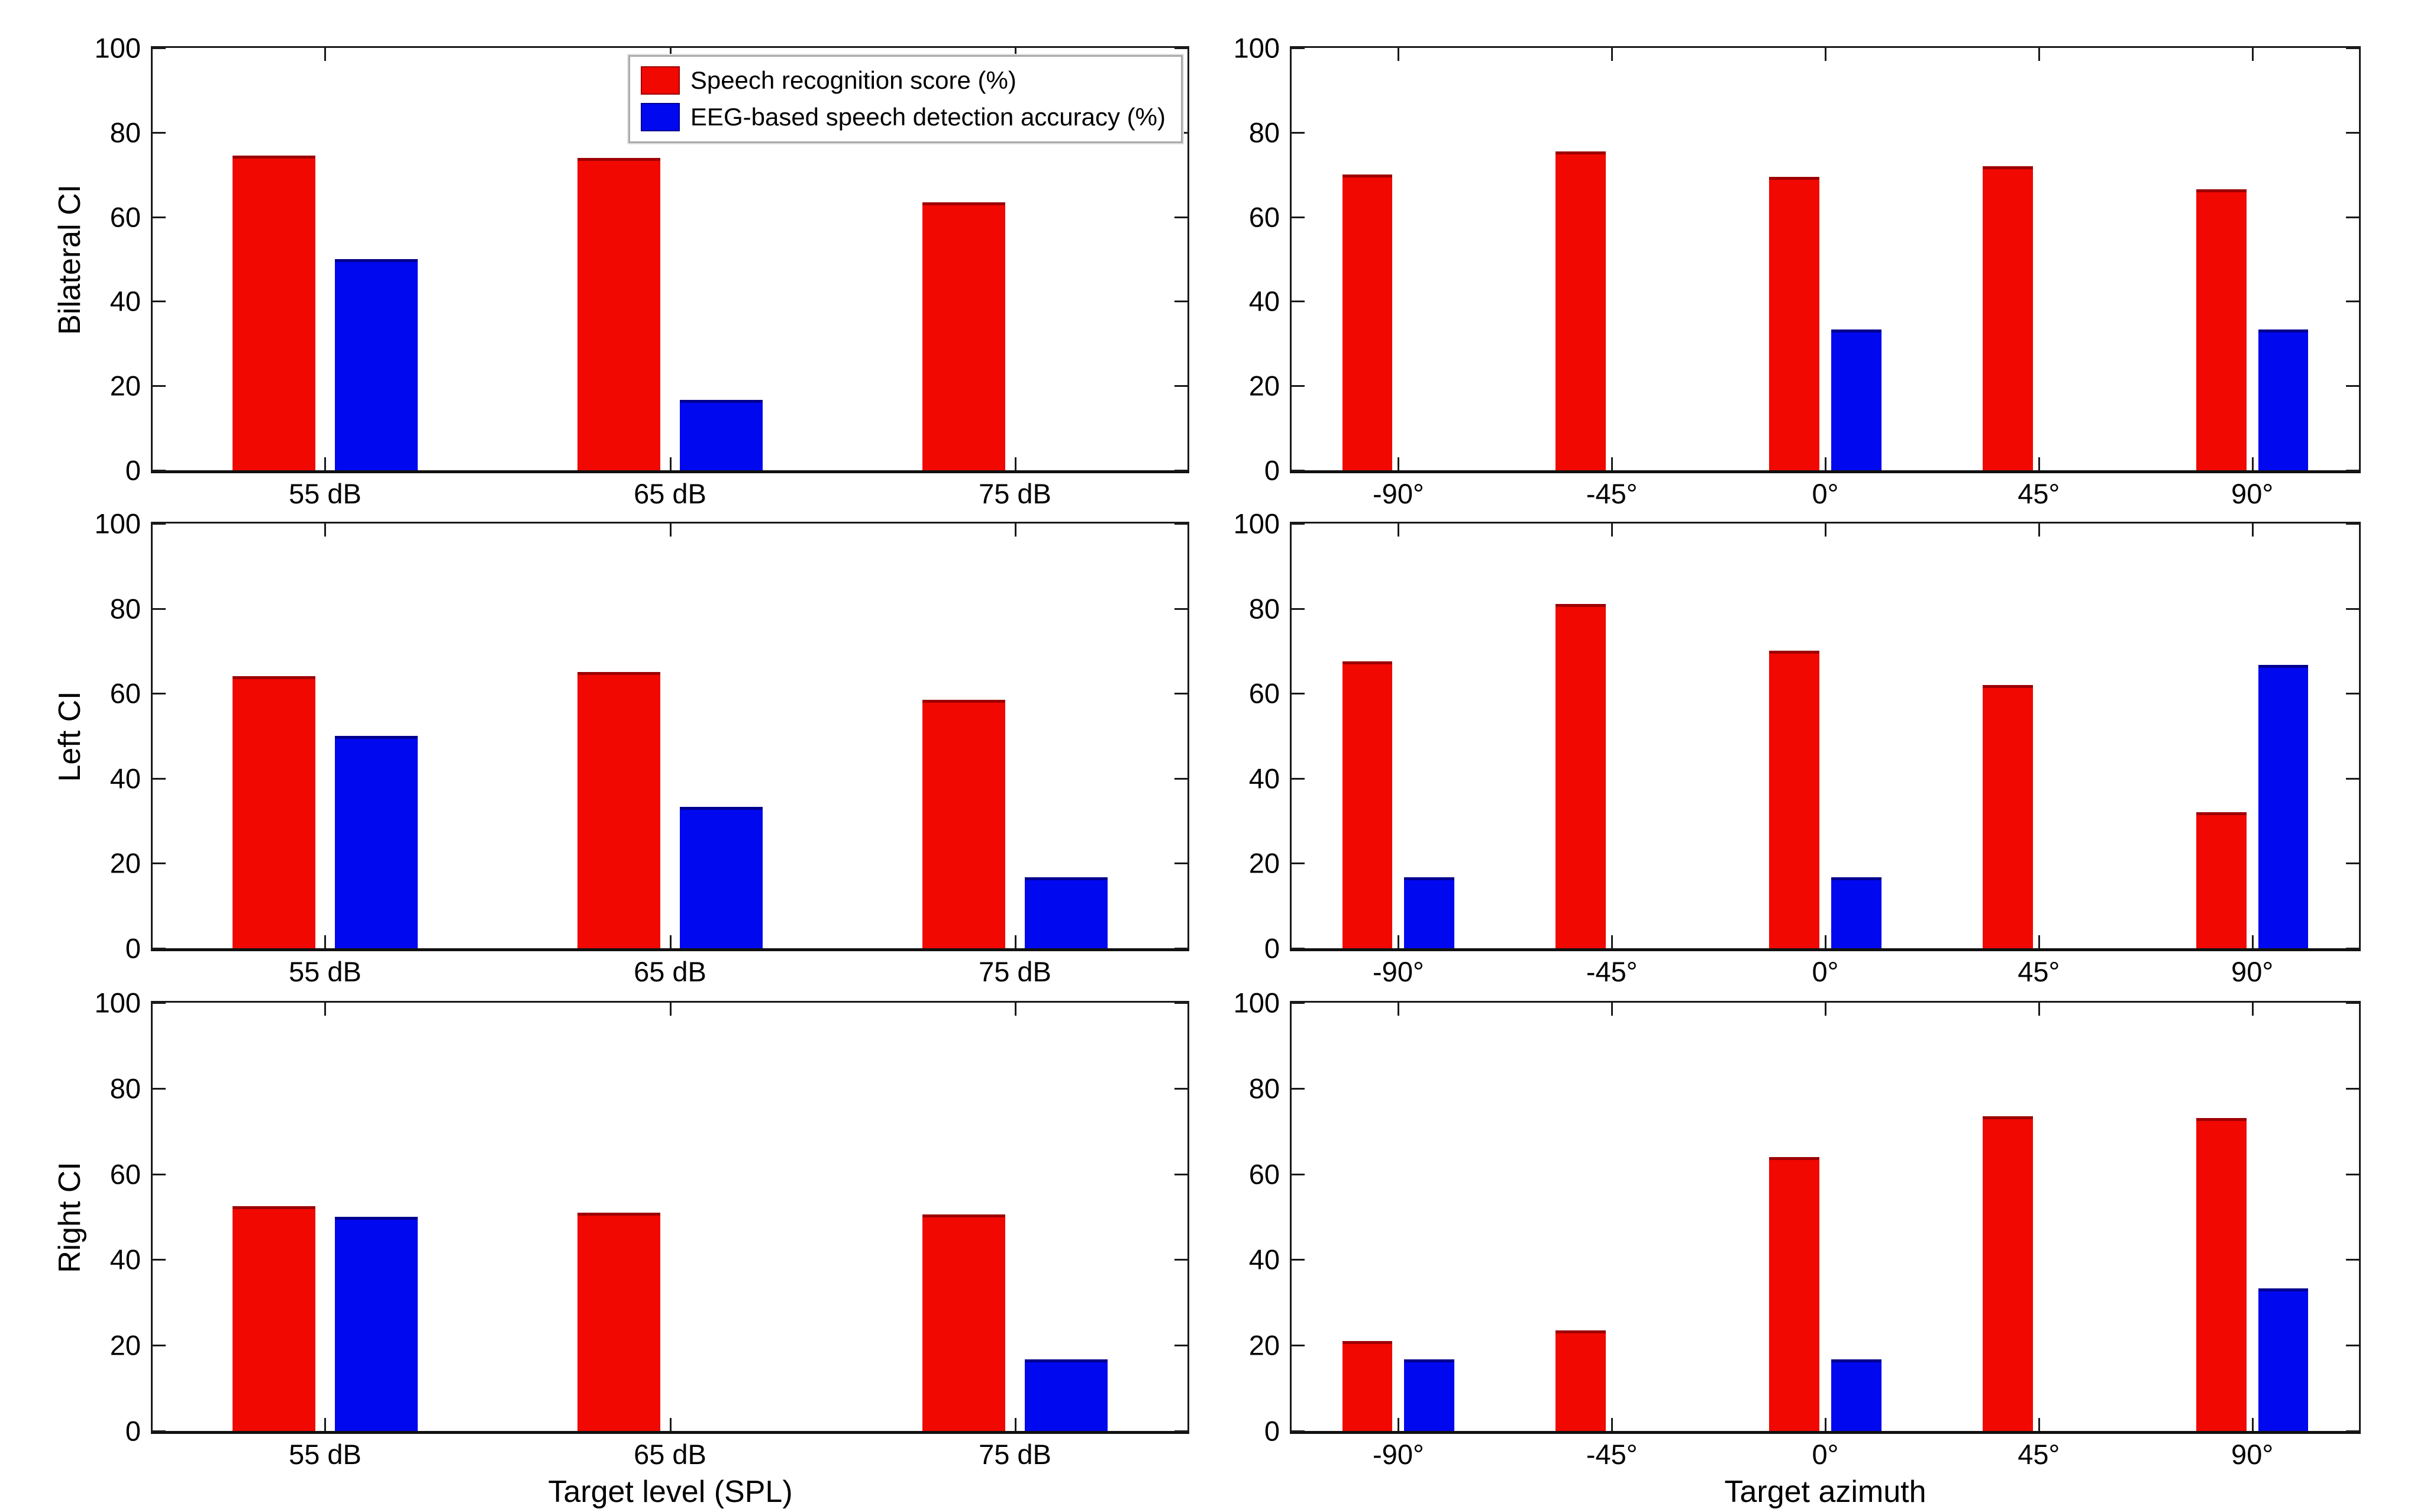 Image resolution: width=2414 pixels, height=1512 pixels. What do you see at coordinates (670, 1454) in the screenshot?
I see `x-tick-label: 65 dB` at bounding box center [670, 1454].